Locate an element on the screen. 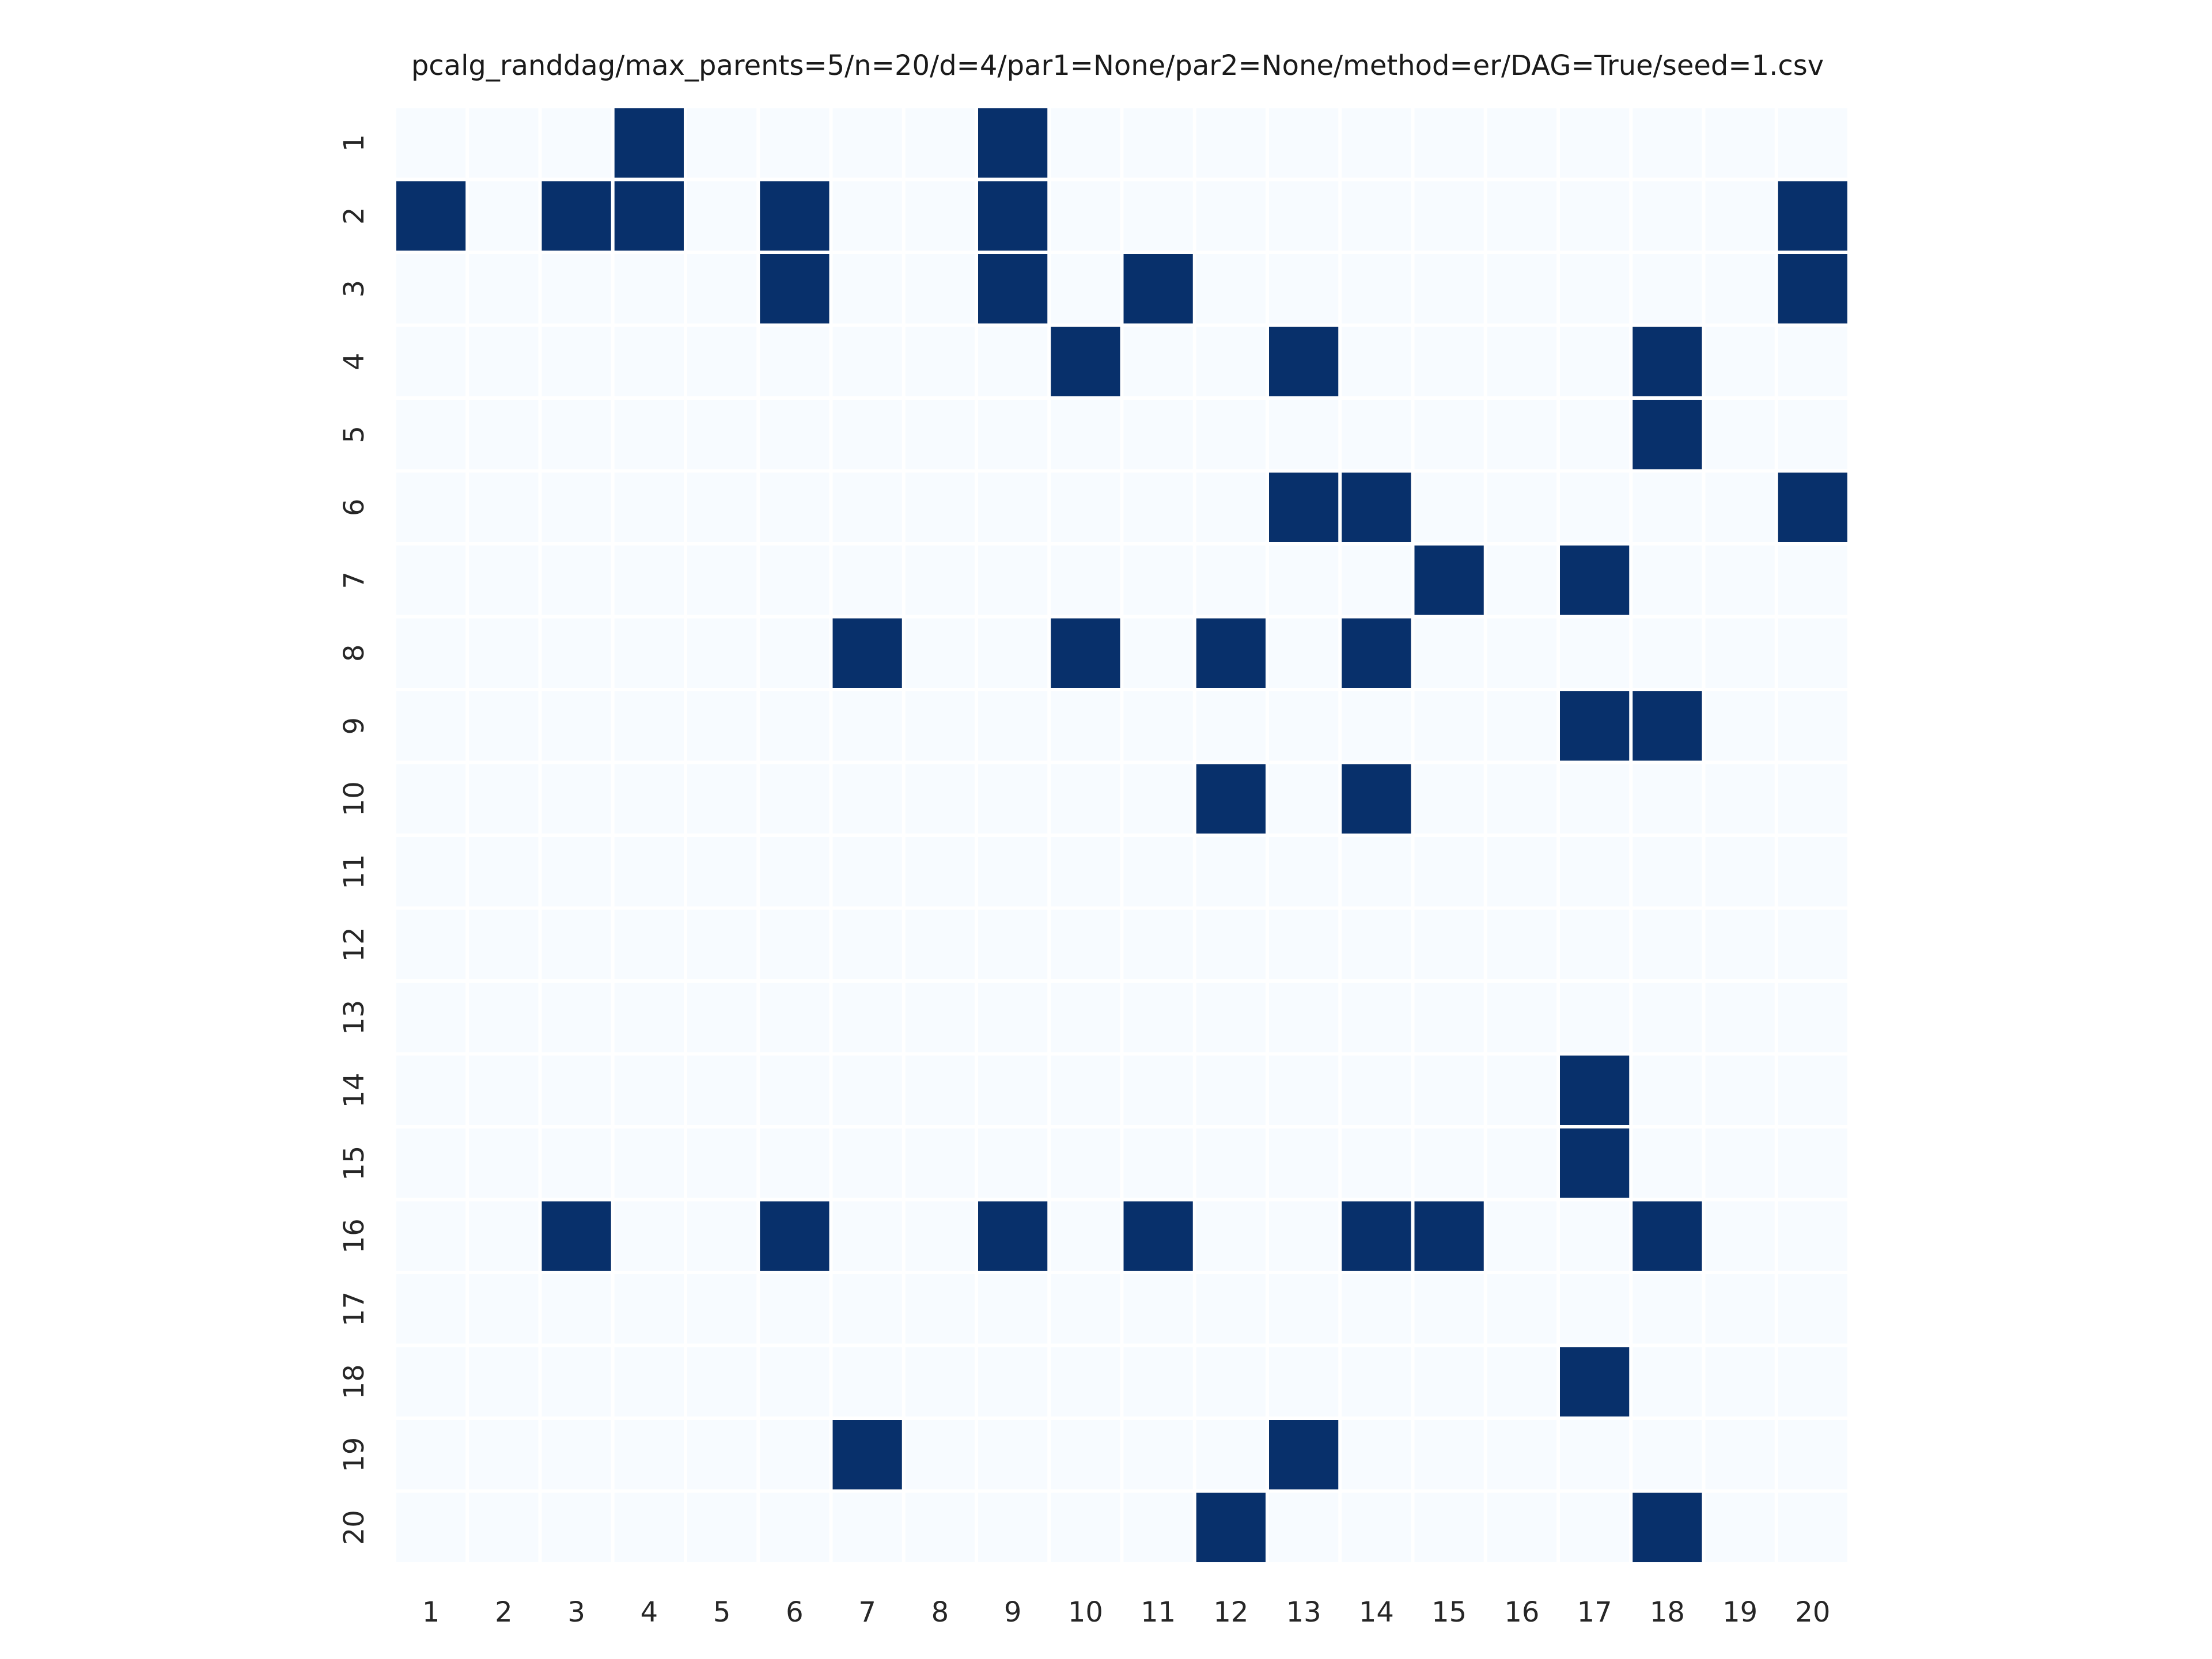  heatmap-cell-r15-c1 is located at coordinates (431, 1163).